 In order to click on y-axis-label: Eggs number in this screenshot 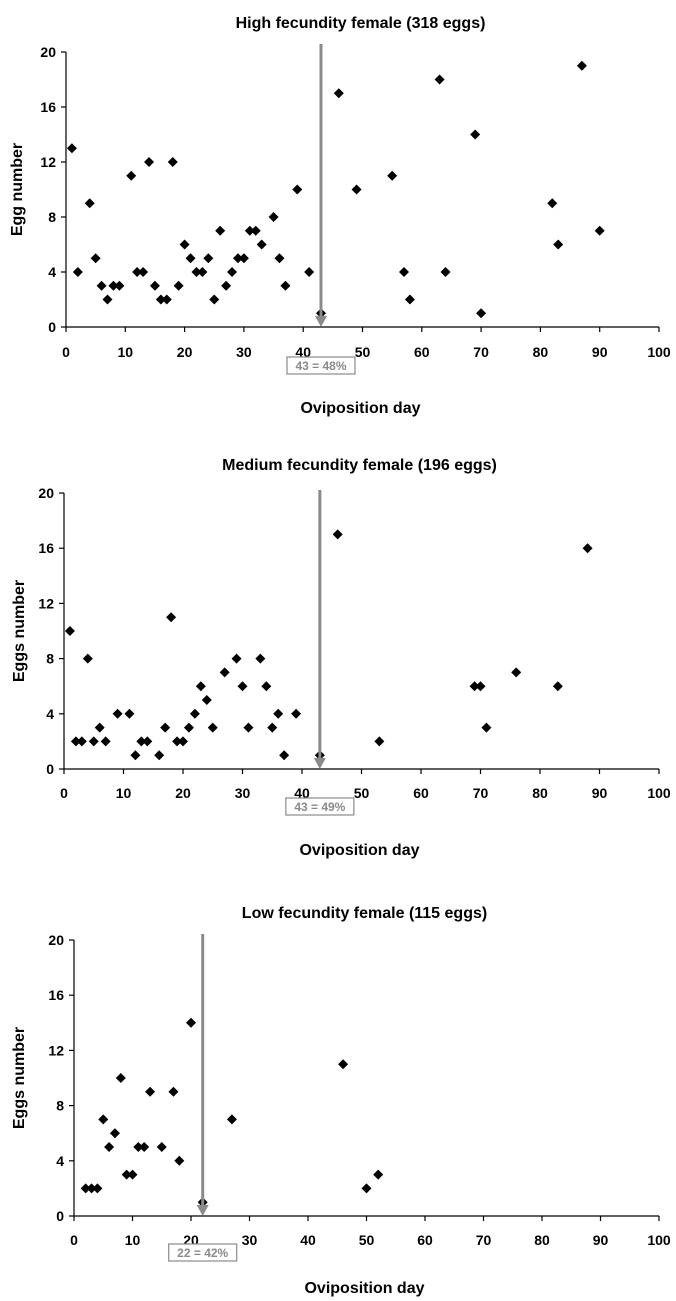, I will do `click(19, 631)`.